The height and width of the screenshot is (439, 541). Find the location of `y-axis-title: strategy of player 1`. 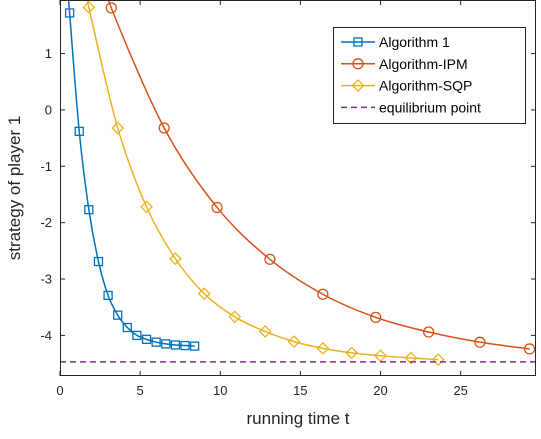

y-axis-title: strategy of player 1 is located at coordinates (14, 188).